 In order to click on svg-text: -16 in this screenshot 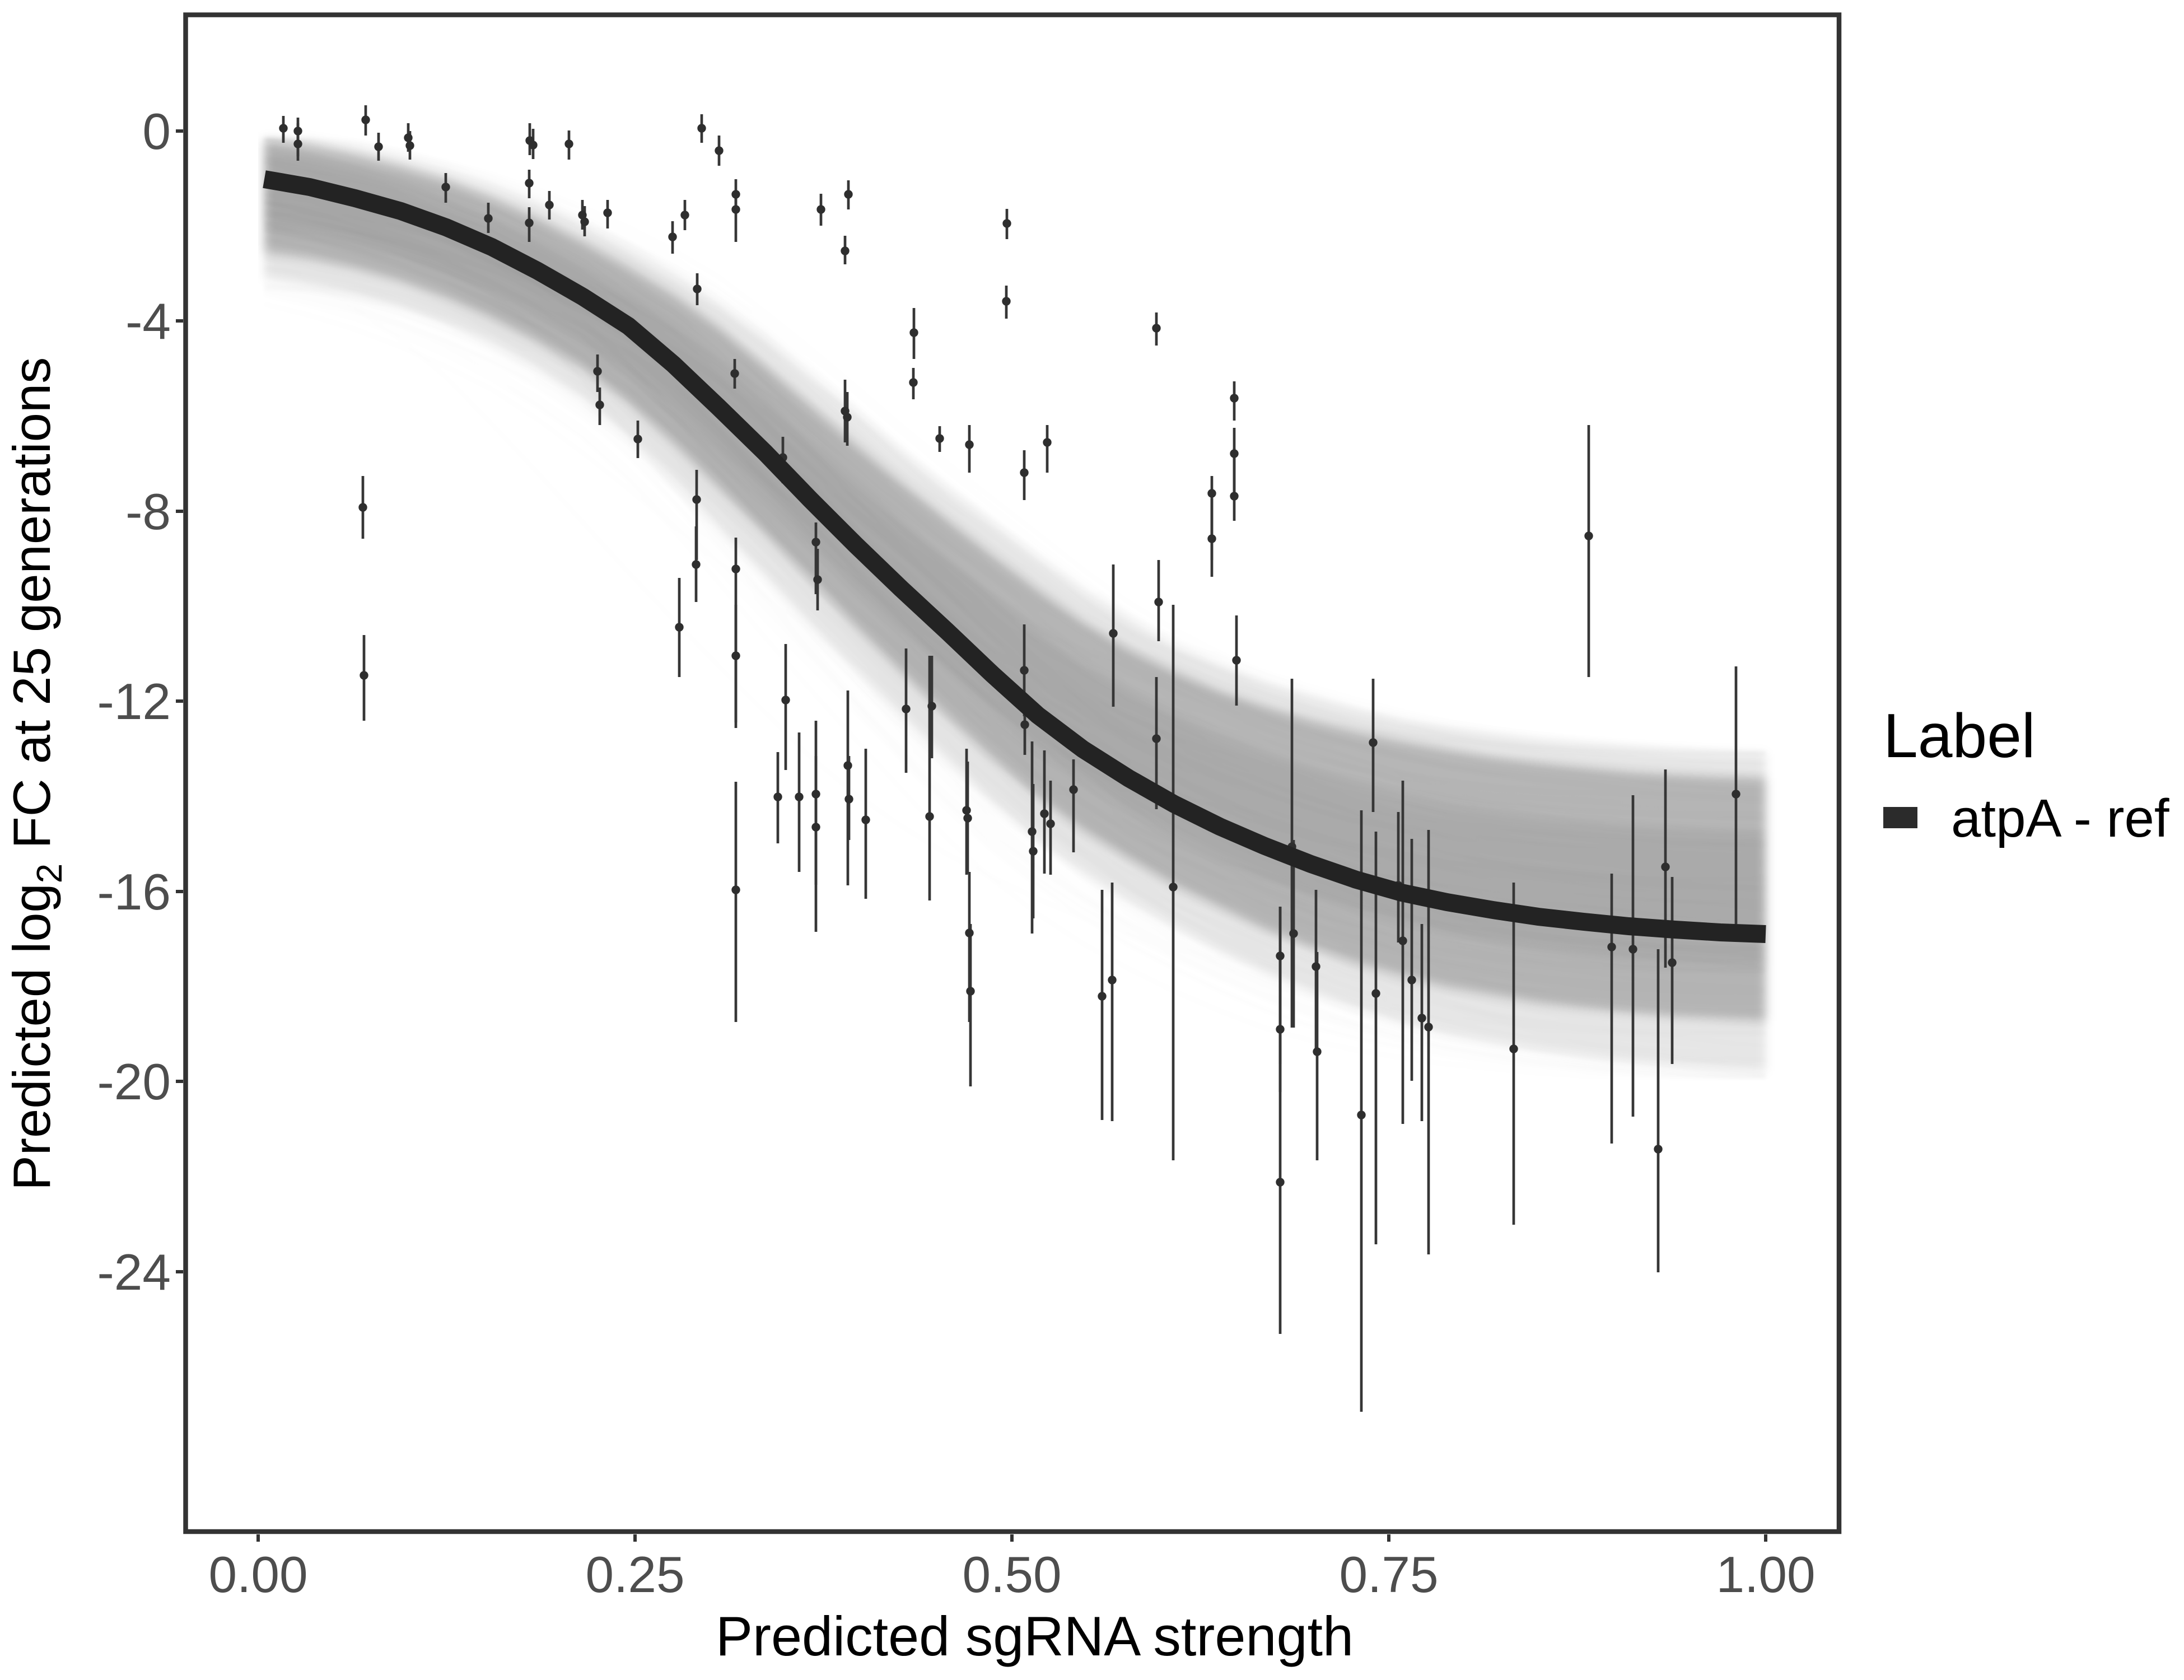, I will do `click(134, 893)`.